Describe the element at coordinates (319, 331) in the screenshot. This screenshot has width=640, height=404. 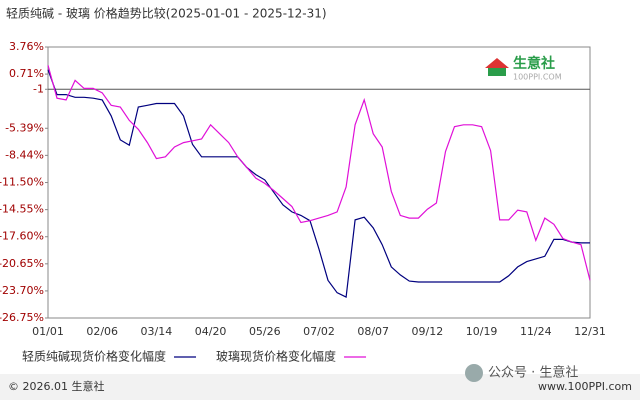
I see `x-tick-label: 07/02` at that location.